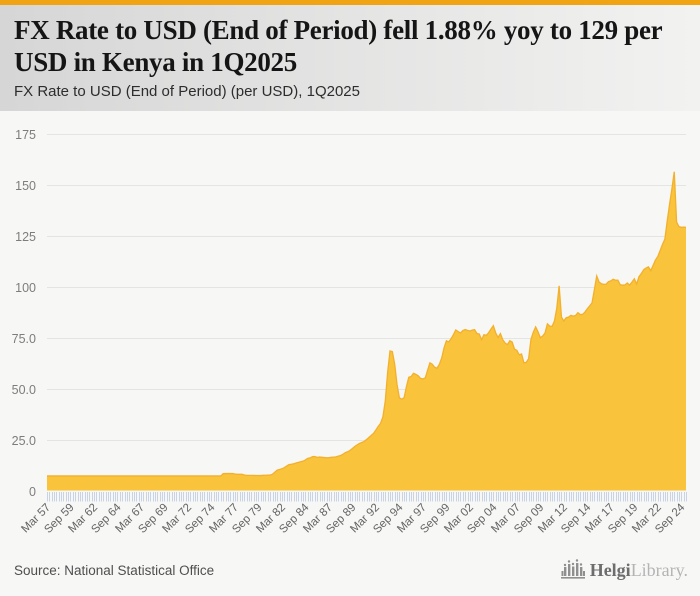 The image size is (700, 596). Describe the element at coordinates (25, 186) in the screenshot. I see `y-tick-label: 150` at that location.